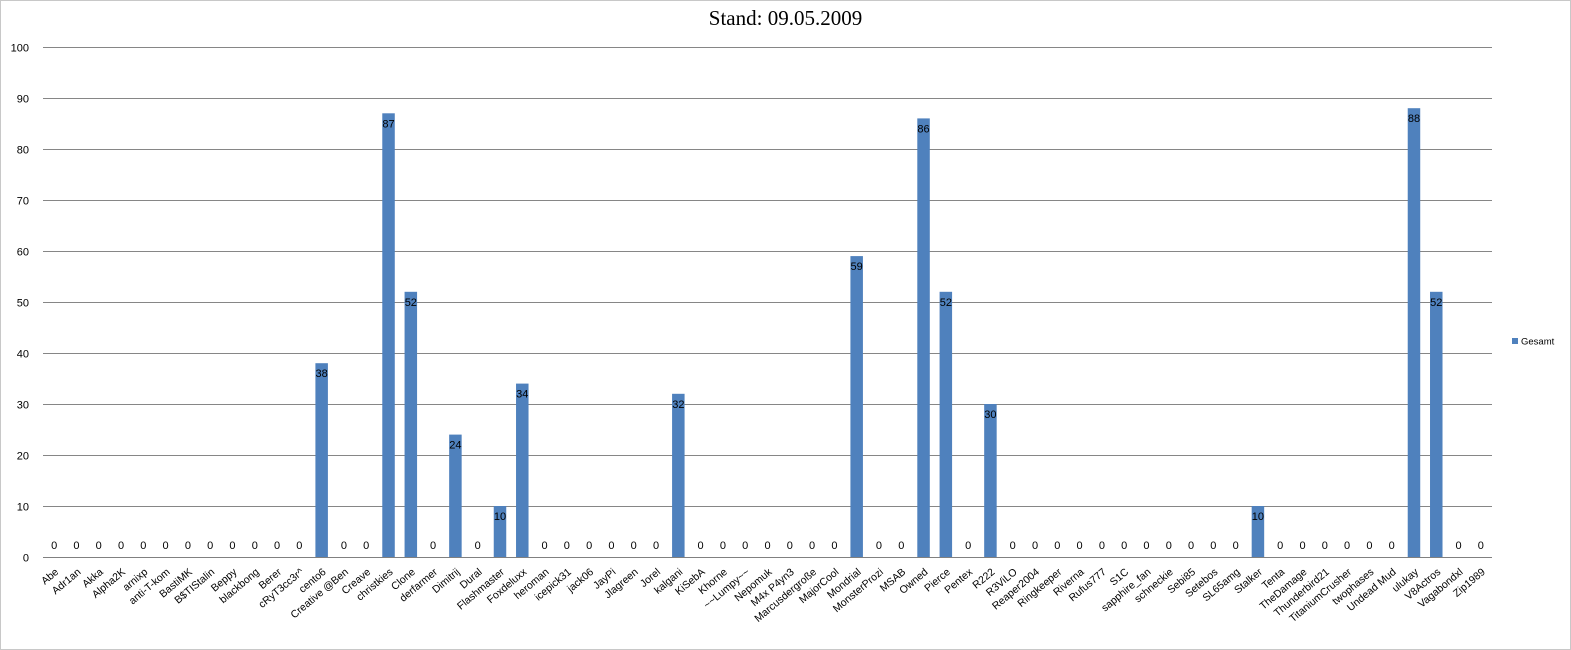  Describe the element at coordinates (785, 18) in the screenshot. I see `chart-title: Stand: 09.05.2009` at that location.